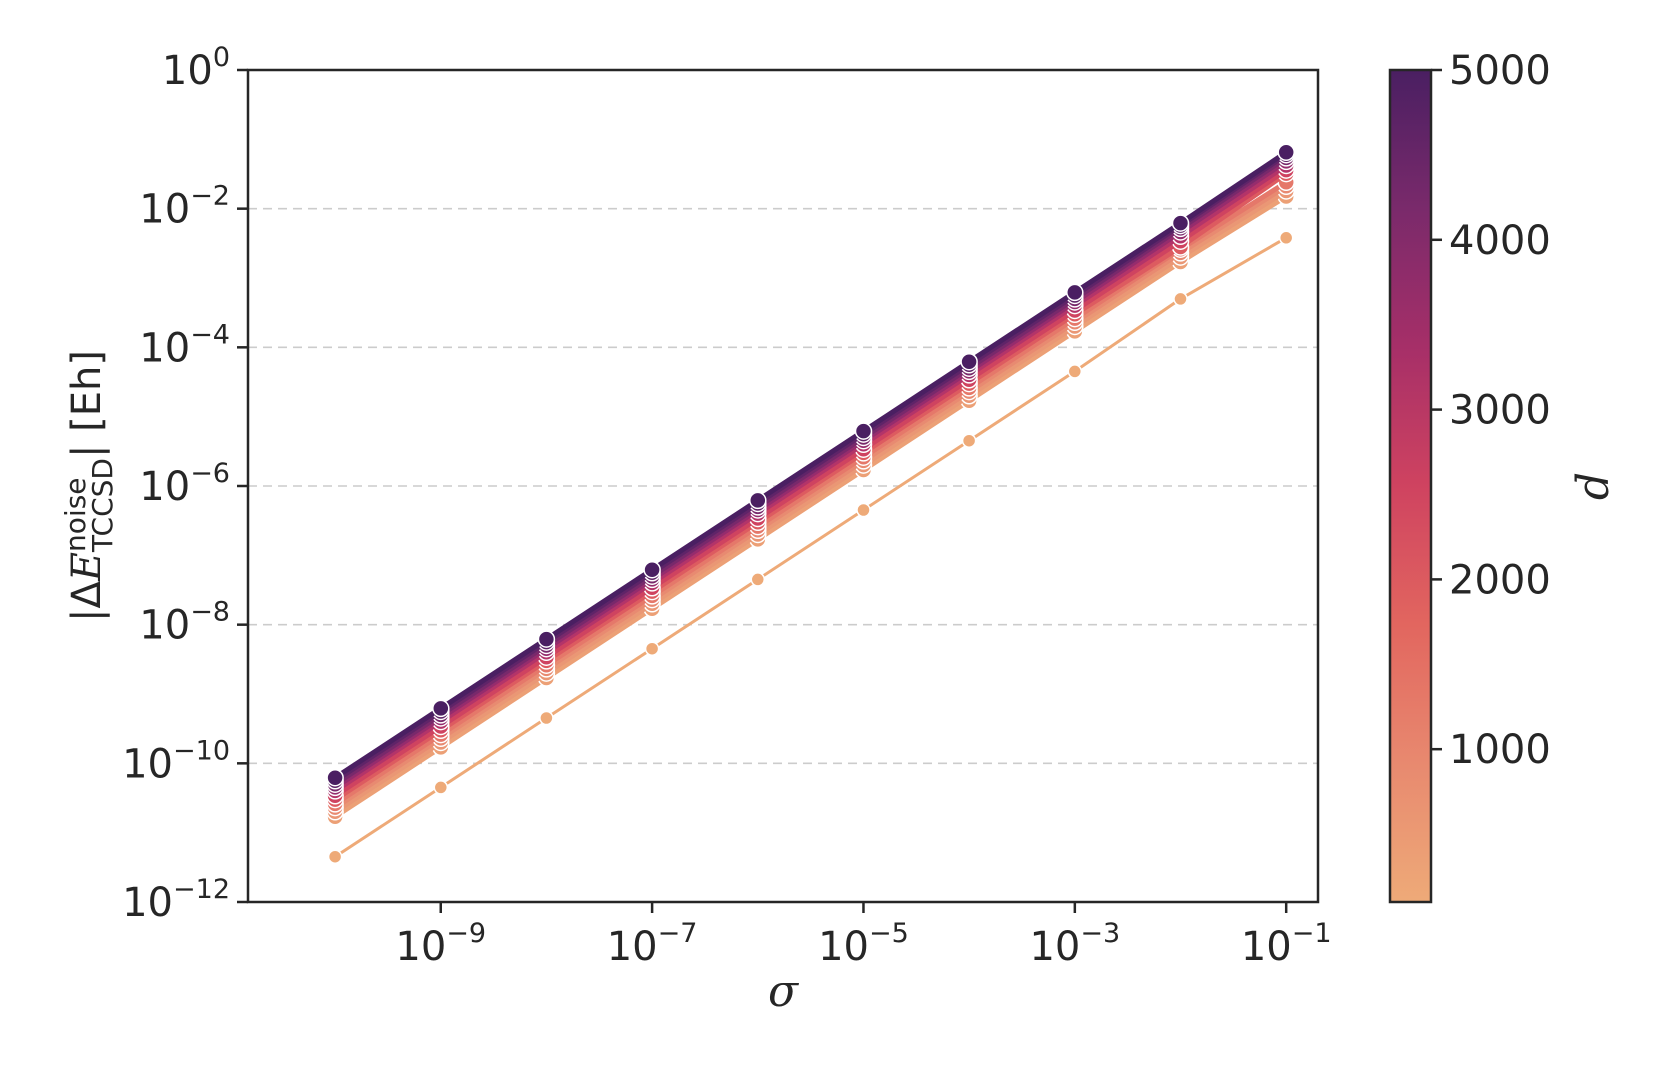 The height and width of the screenshot is (1068, 1661). Describe the element at coordinates (184, 207) in the screenshot. I see `y-tick-label: 10⁻²` at that location.